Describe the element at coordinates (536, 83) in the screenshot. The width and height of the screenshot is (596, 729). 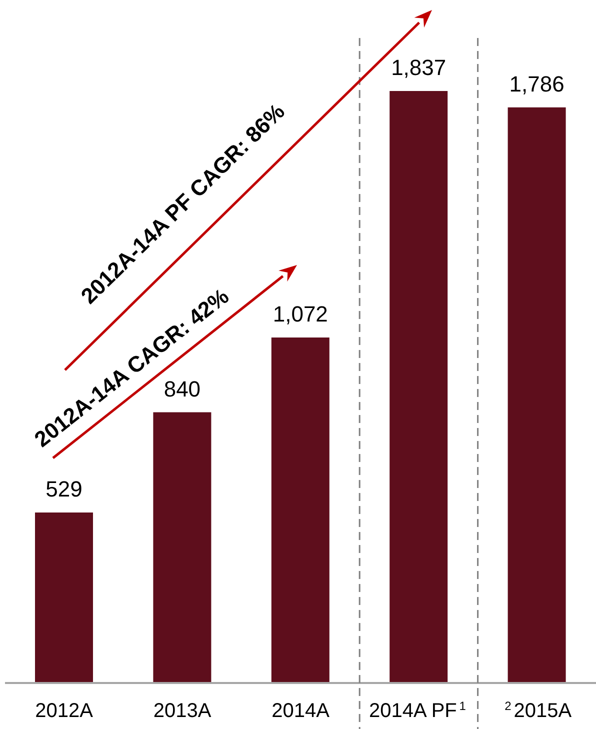
I see `data-label: 1,786` at that location.